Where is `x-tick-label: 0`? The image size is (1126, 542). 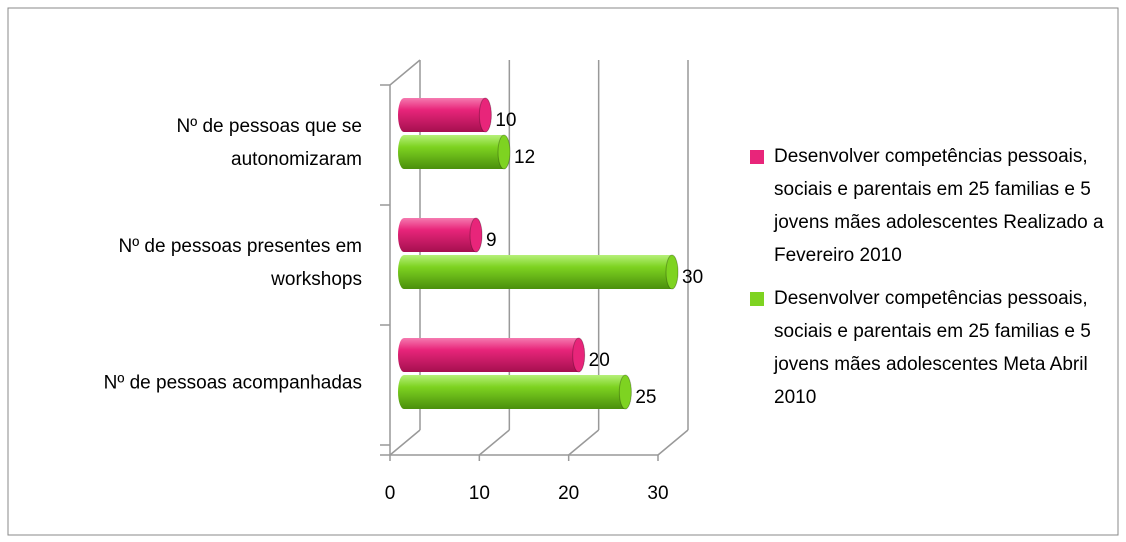 x-tick-label: 0 is located at coordinates (390, 493).